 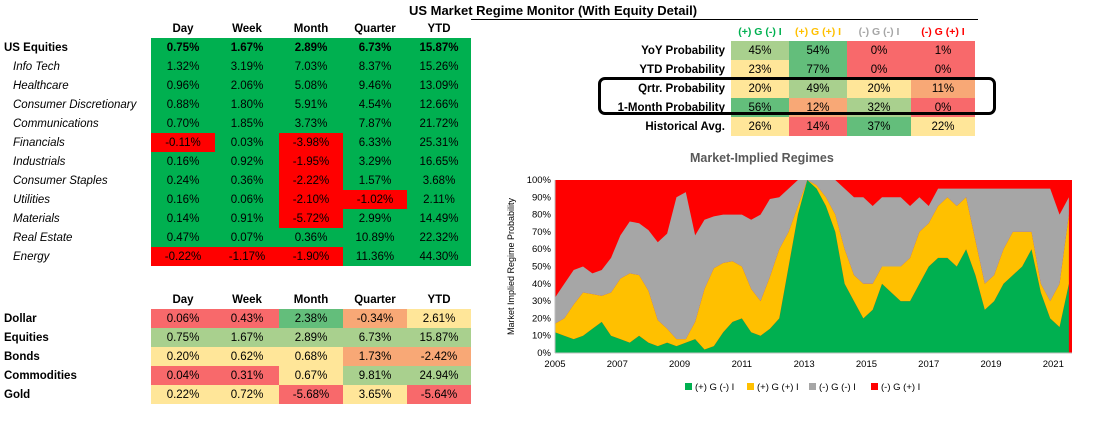 I want to click on value-cell: 0.67%, so click(x=311, y=375).